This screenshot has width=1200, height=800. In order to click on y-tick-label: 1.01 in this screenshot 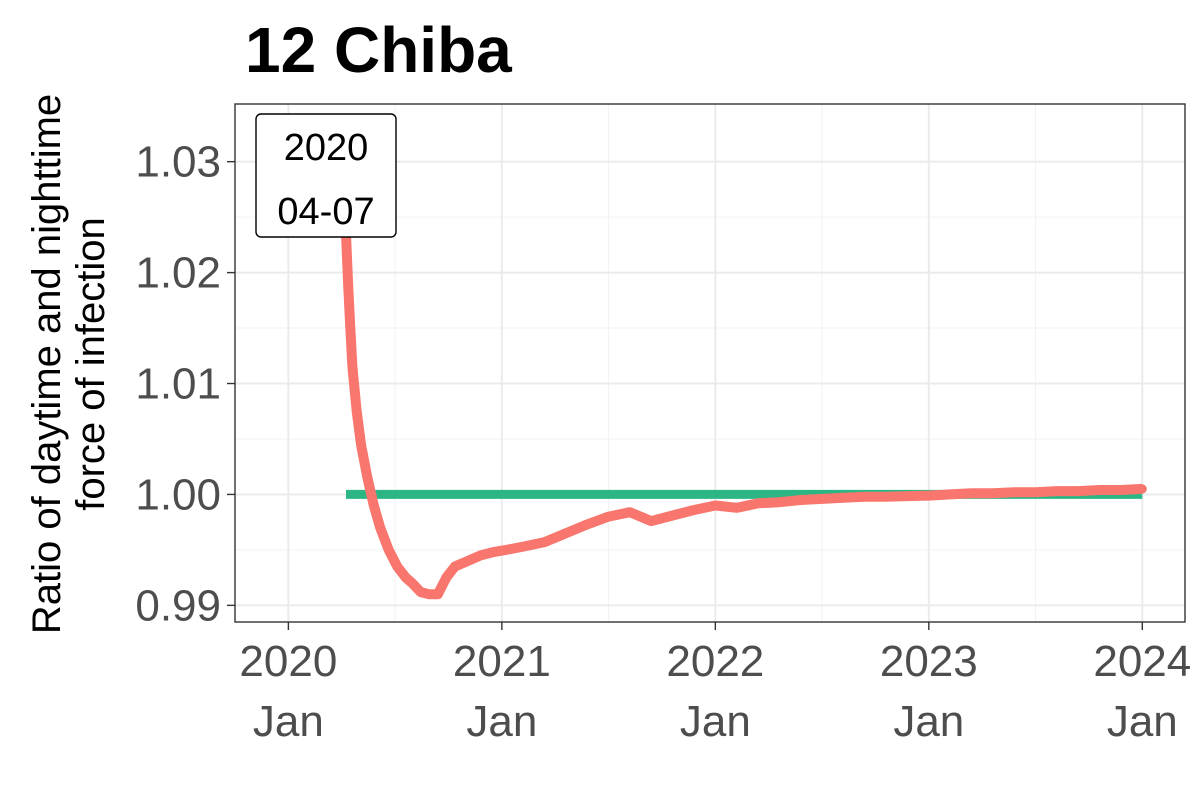, I will do `click(178, 384)`.